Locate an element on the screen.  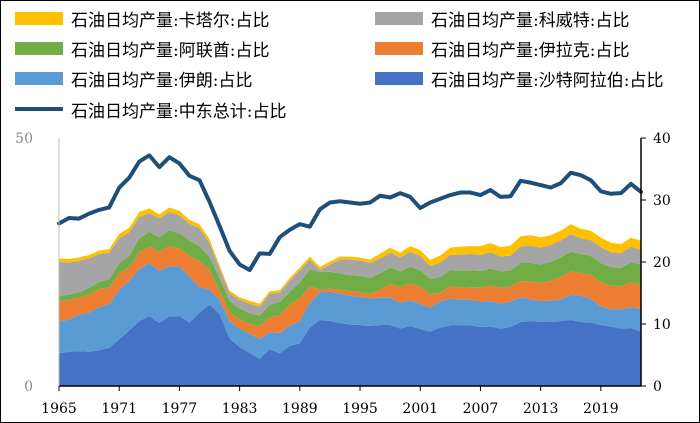
y-left-tick-label: 50 is located at coordinates (24, 139).